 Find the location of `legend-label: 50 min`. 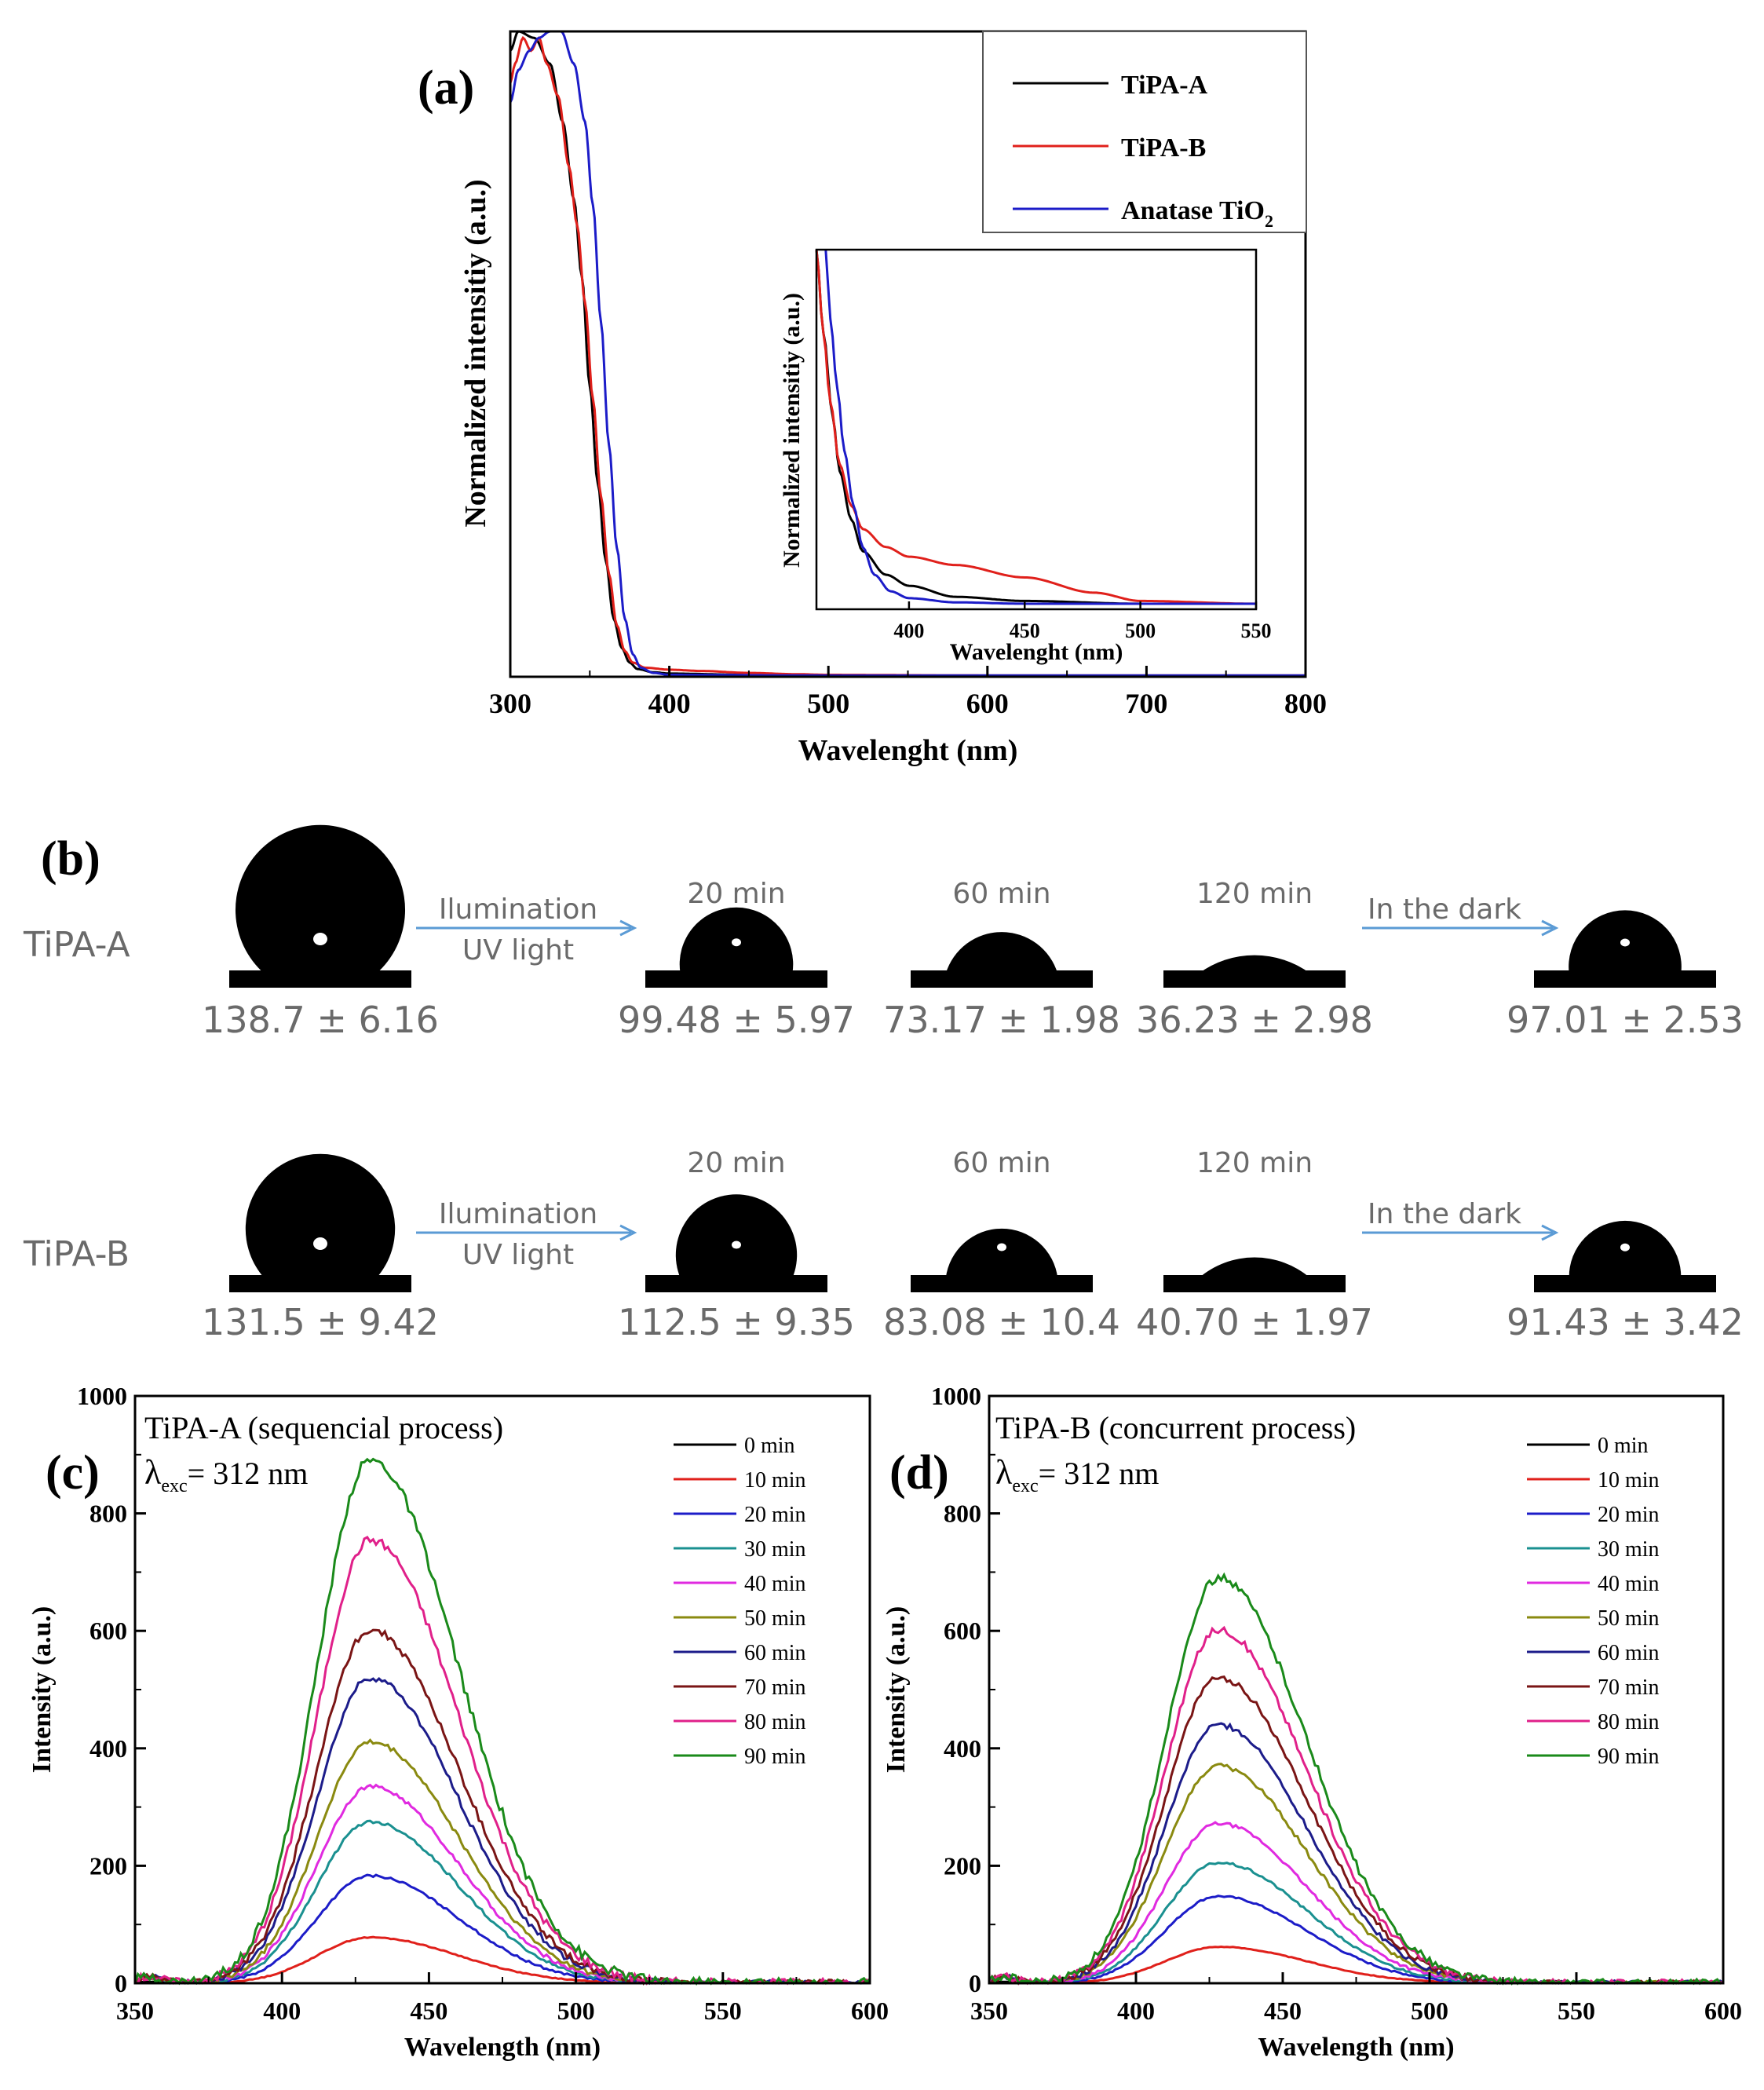

legend-label: 50 min is located at coordinates (1629, 1619).